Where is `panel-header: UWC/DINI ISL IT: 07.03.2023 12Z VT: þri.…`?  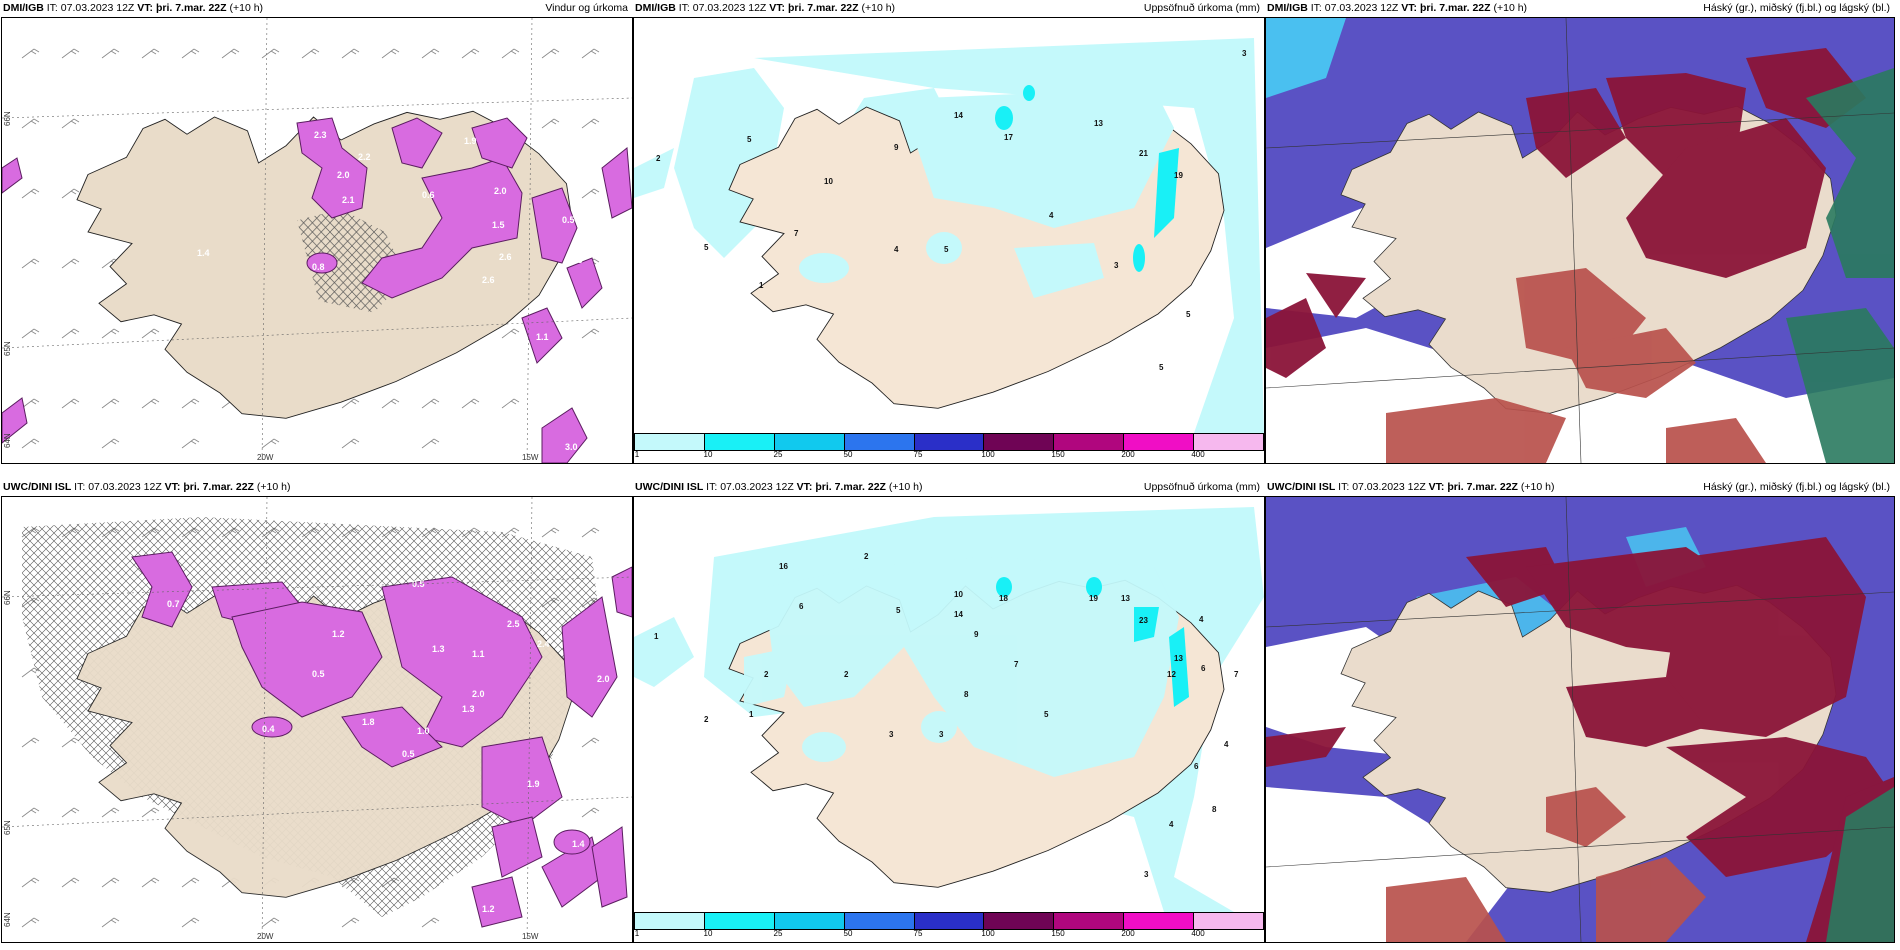 panel-header: UWC/DINI ISL IT: 07.03.2023 12Z VT: þri.… is located at coordinates (947, 487).